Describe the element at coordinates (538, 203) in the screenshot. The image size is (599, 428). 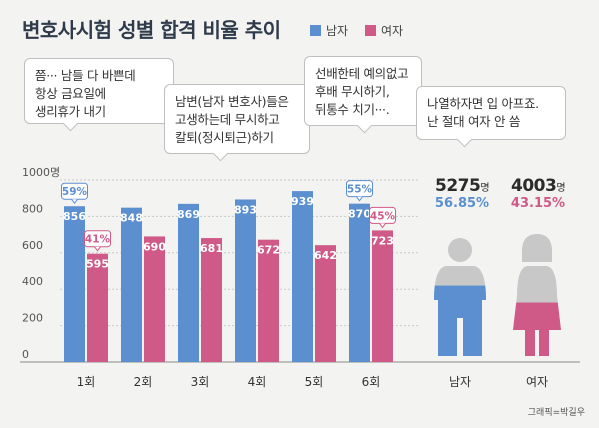
I see `total-female-percent: 43.15%` at that location.